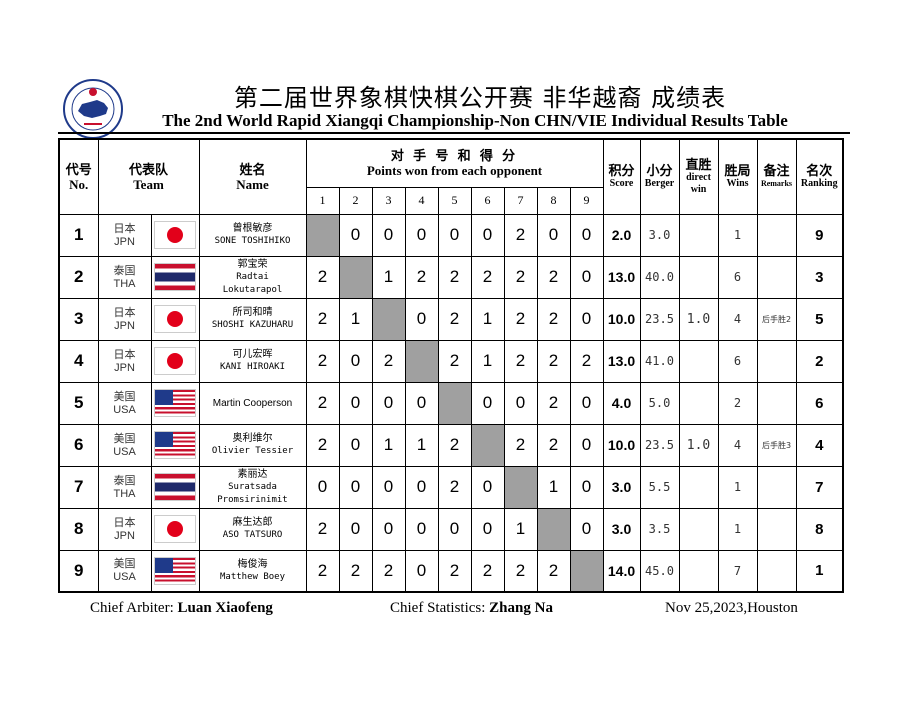 Image resolution: width=908 pixels, height=702 pixels. Describe the element at coordinates (322, 200) in the screenshot. I see `opponent-number: 1` at that location.